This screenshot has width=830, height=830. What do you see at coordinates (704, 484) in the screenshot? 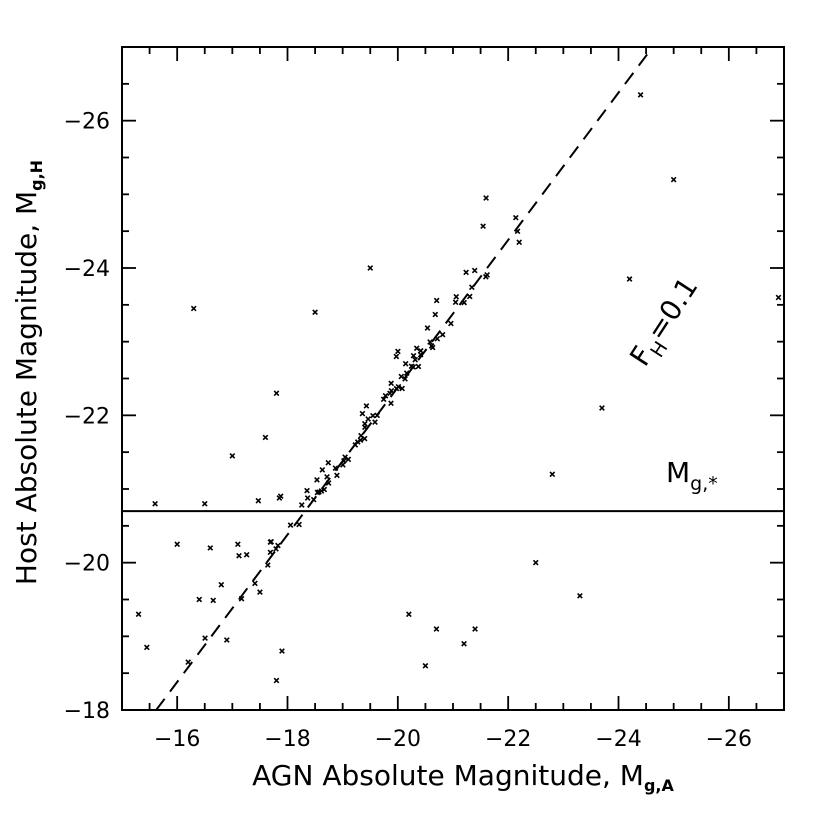
I see `m-star-subscript: g,*` at bounding box center [704, 484].